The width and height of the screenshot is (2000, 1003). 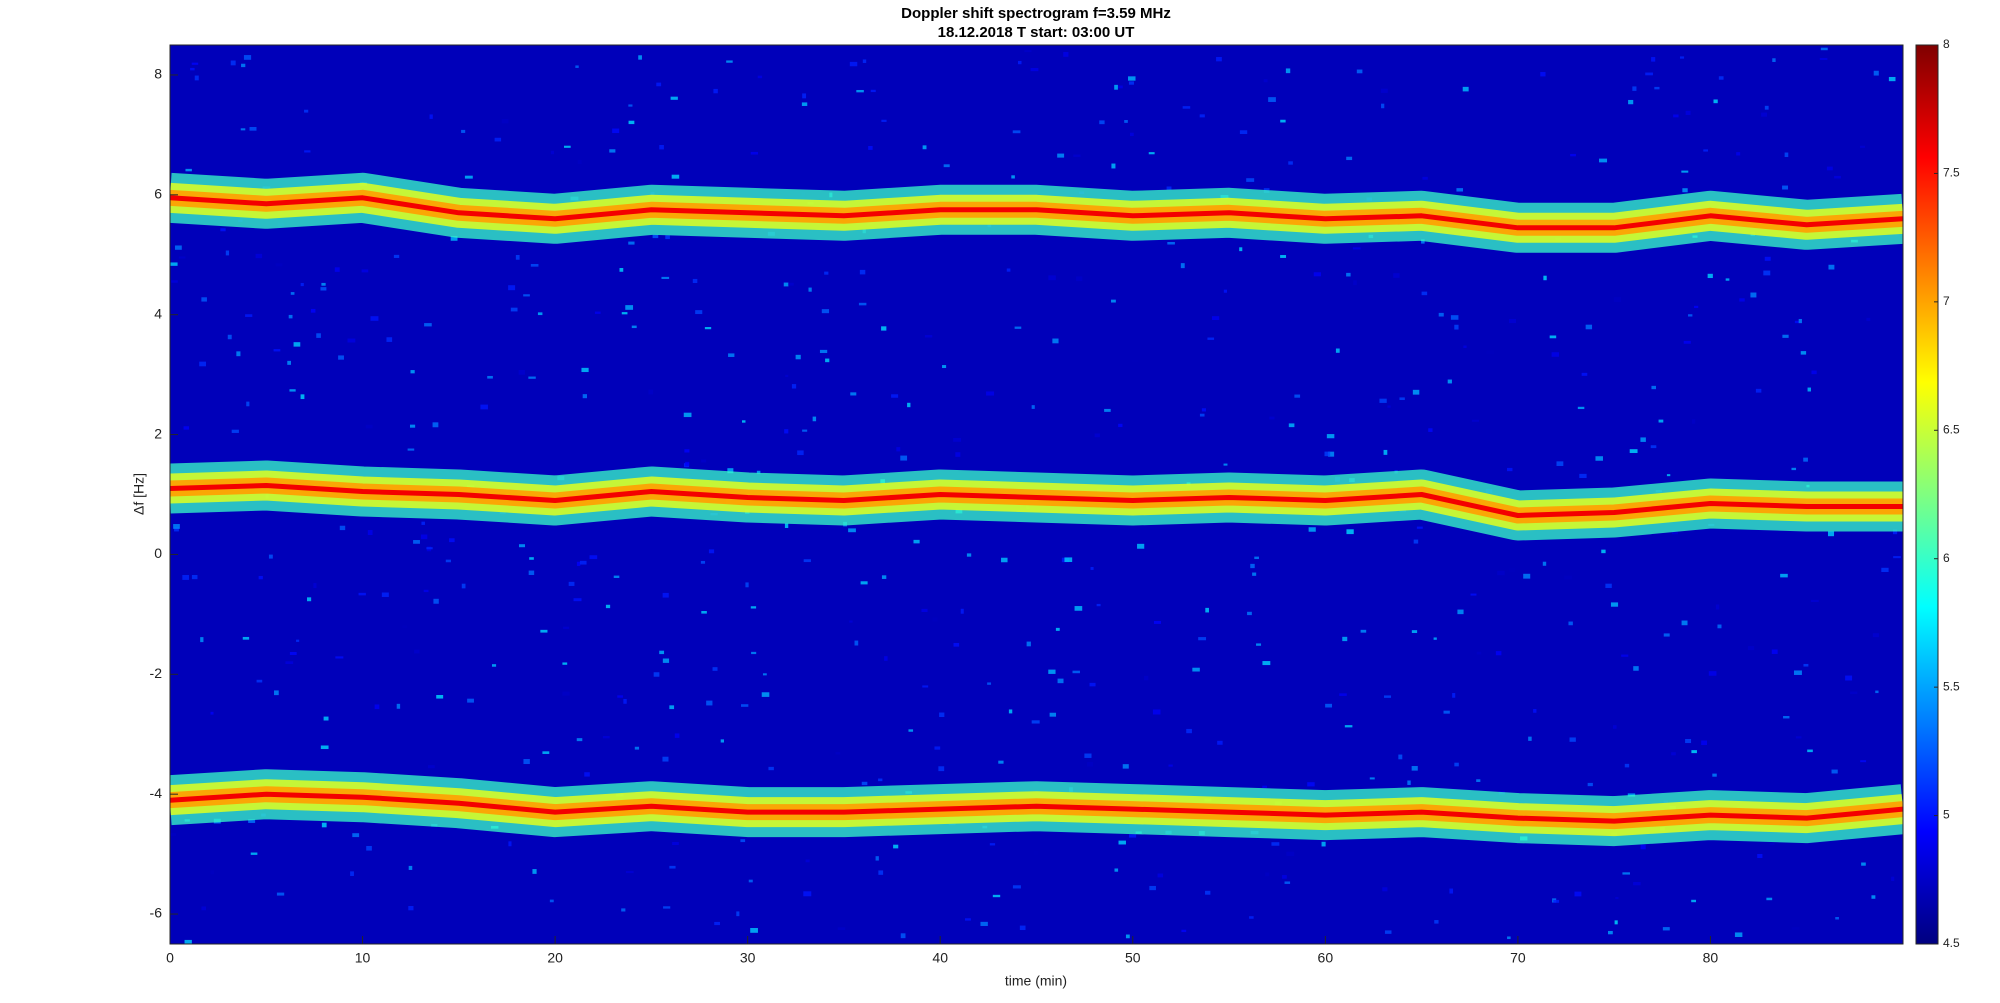 What do you see at coordinates (1036, 500) in the screenshot?
I see `ridge-line` at bounding box center [1036, 500].